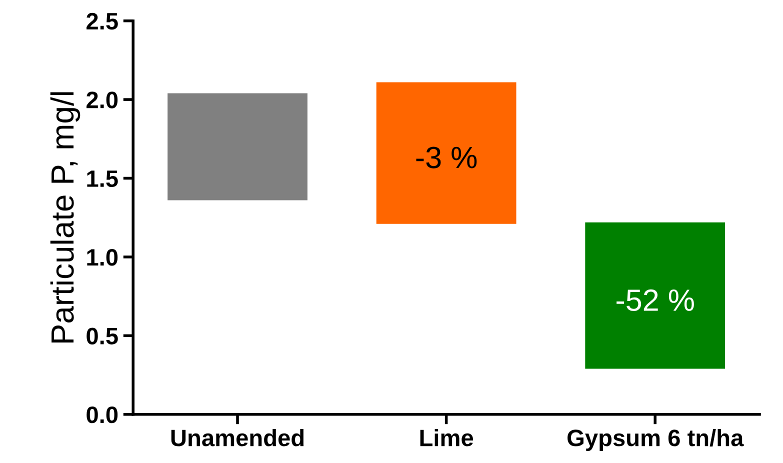  I want to click on annotation: -52 %, so click(655, 300).